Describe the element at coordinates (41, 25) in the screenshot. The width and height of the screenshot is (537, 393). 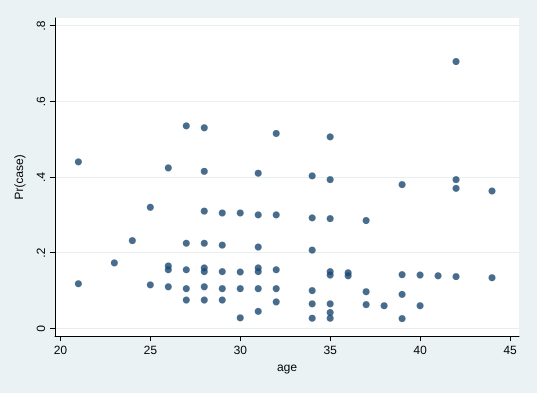
I see `y-tick-label: .8` at that location.